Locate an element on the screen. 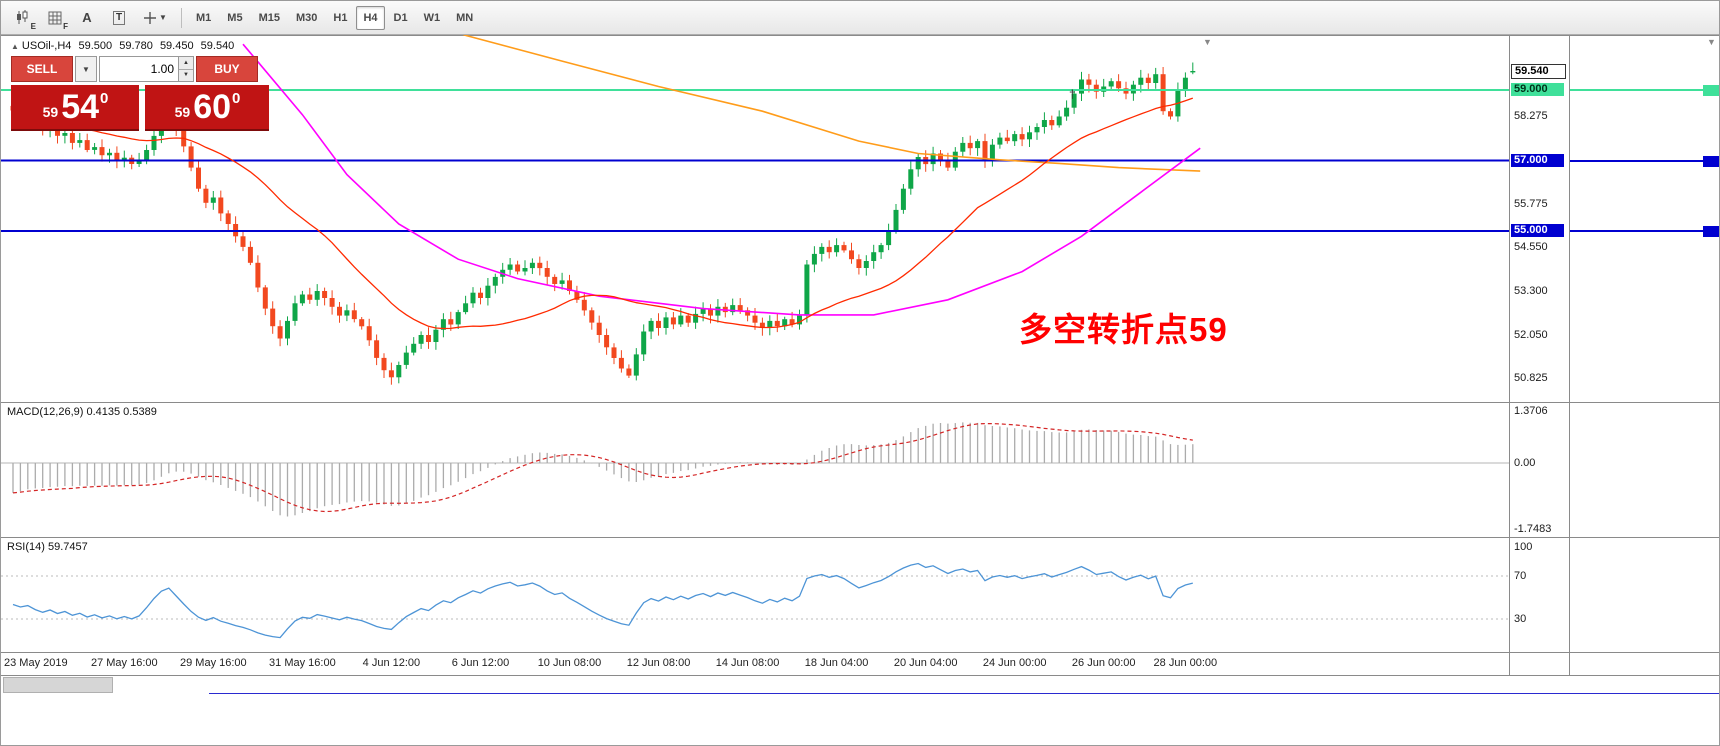  volume-spinner: ▲ ▼ is located at coordinates (186, 69).